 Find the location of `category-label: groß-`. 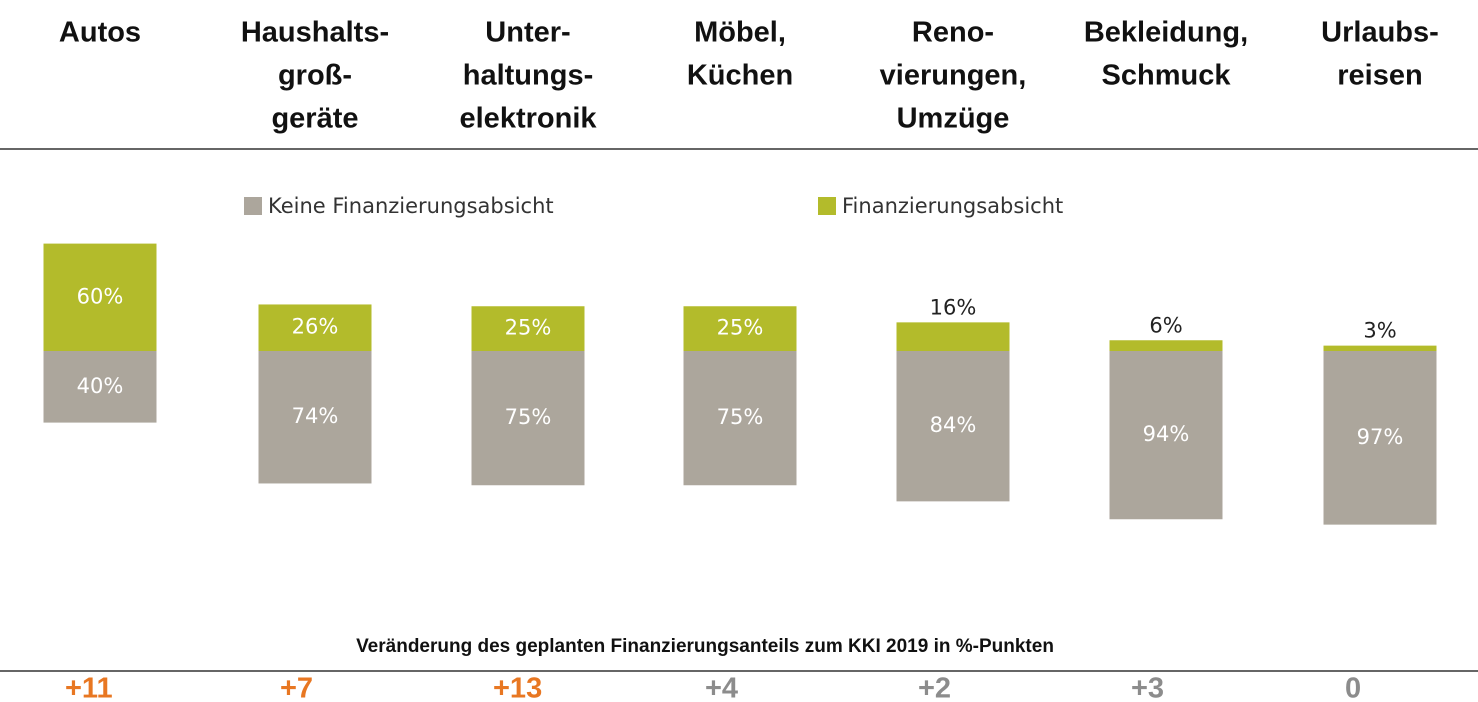

category-label: groß- is located at coordinates (315, 76).